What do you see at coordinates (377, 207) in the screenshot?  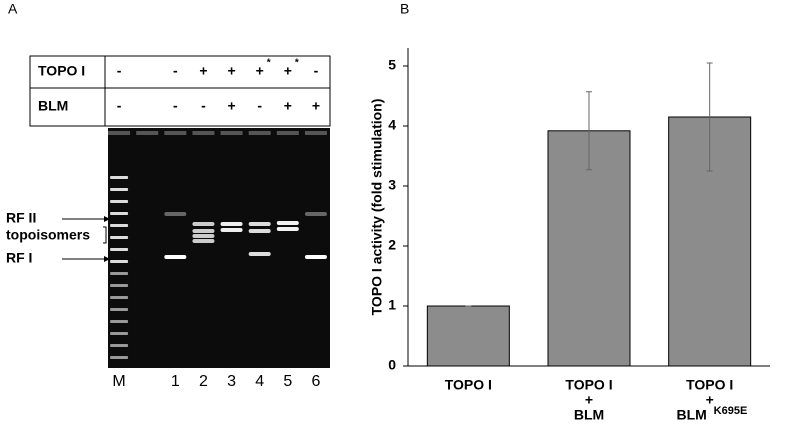 I see `y-axis-label: TOPO I activity (fold stimulation)` at bounding box center [377, 207].